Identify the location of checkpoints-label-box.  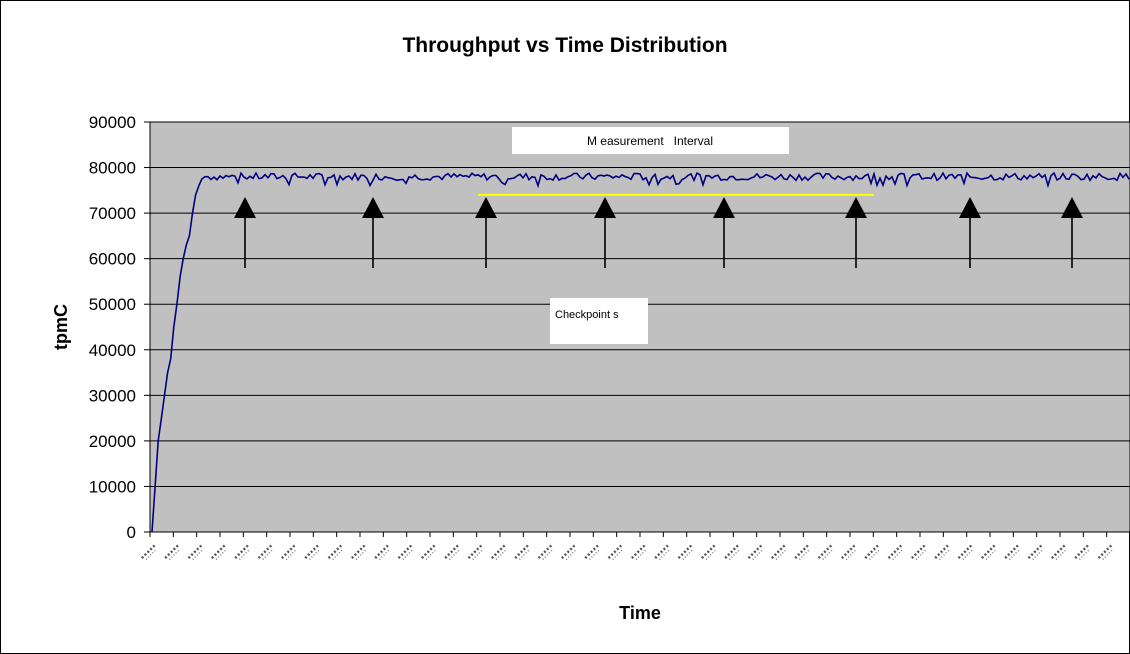
(599, 321).